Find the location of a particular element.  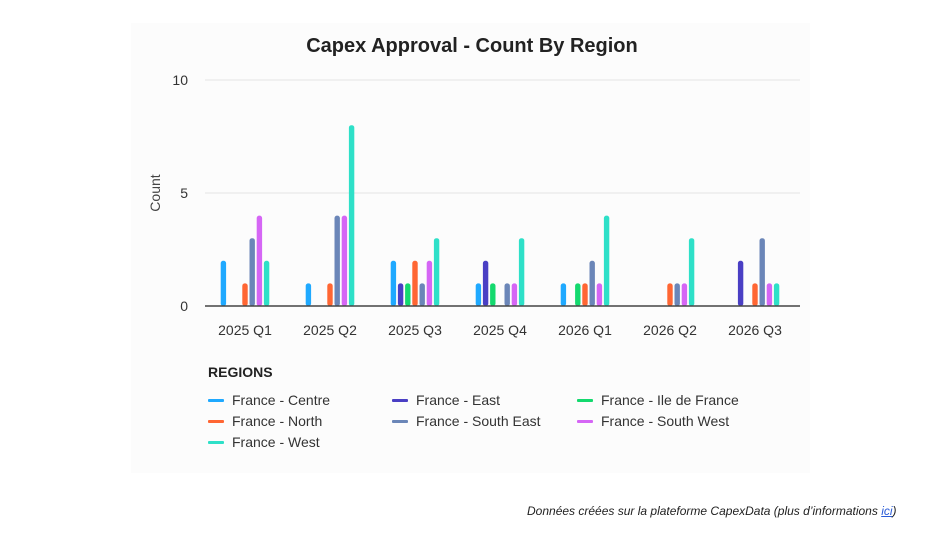

x-tick-label: 2025 Q3 is located at coordinates (415, 330).